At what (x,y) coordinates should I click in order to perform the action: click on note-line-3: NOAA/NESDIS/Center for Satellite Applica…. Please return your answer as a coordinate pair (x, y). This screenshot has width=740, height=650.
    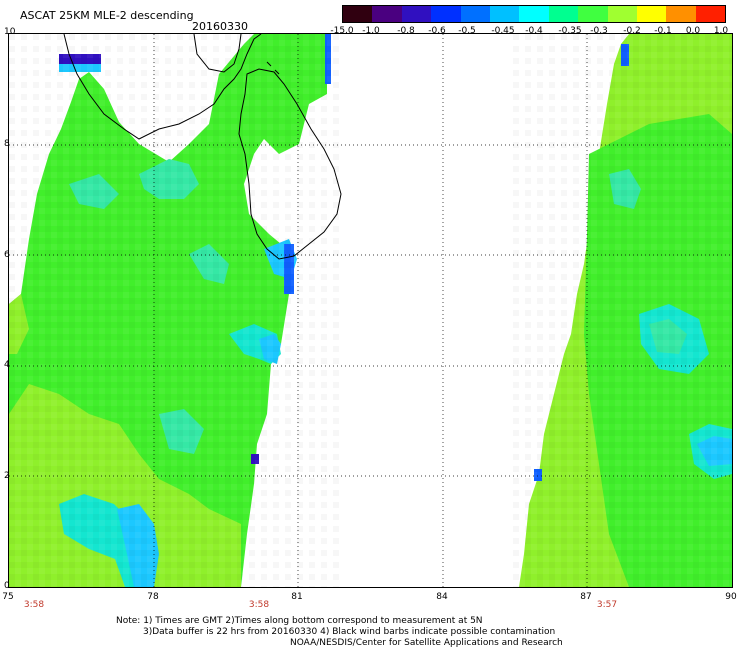
    Looking at the image, I should click on (426, 643).